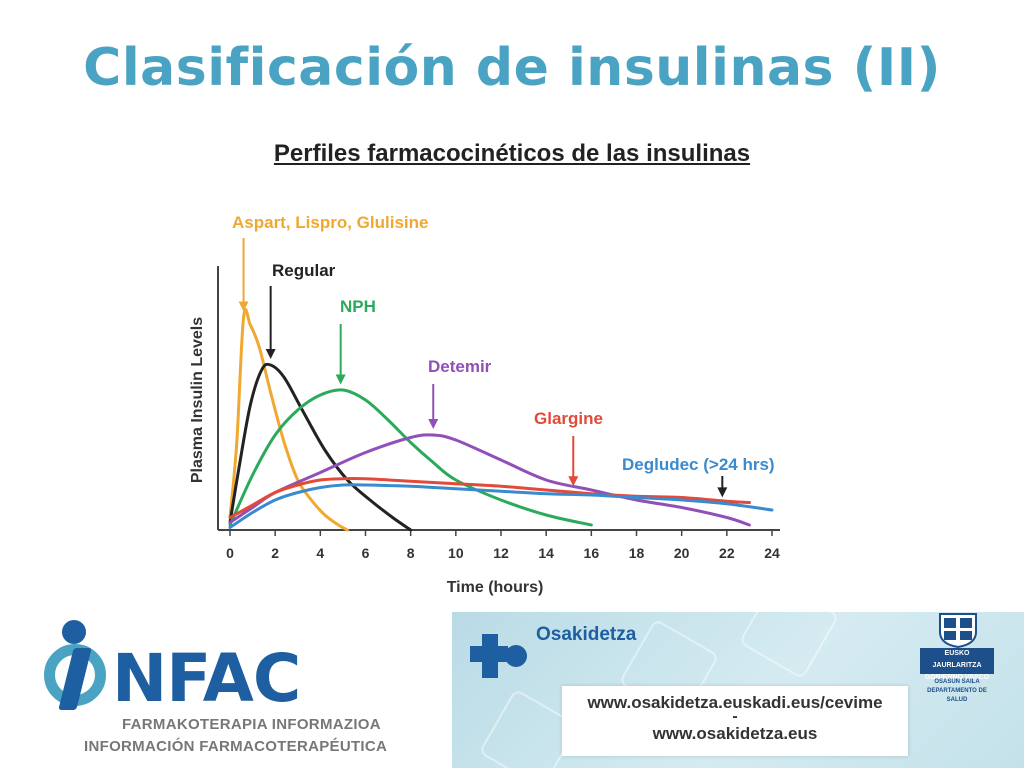 This screenshot has height=768, width=1024. Describe the element at coordinates (772, 553) in the screenshot. I see `x-tick-label: 24` at that location.